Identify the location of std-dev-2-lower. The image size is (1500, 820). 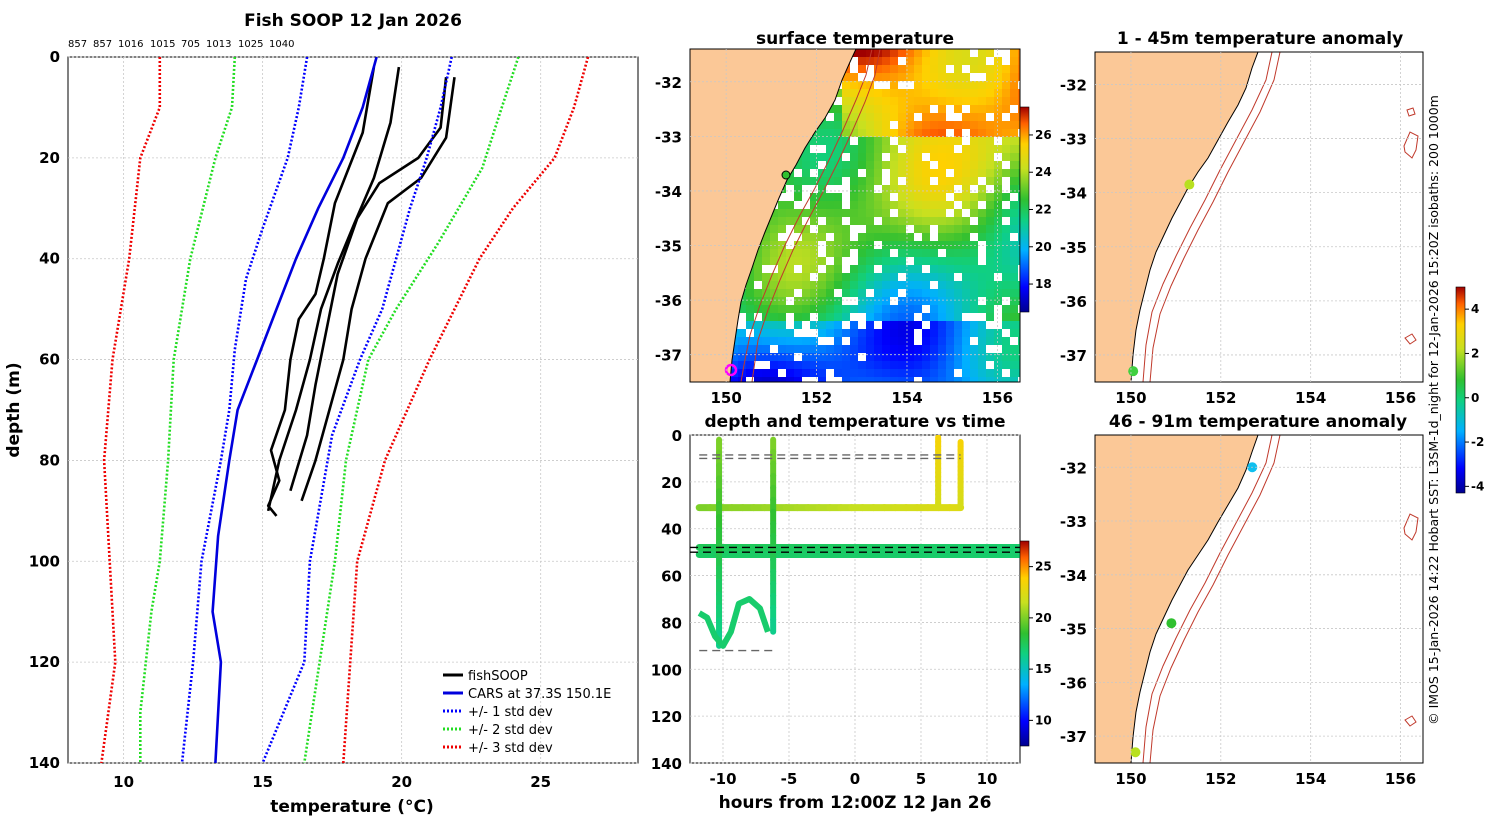
(244, 410).